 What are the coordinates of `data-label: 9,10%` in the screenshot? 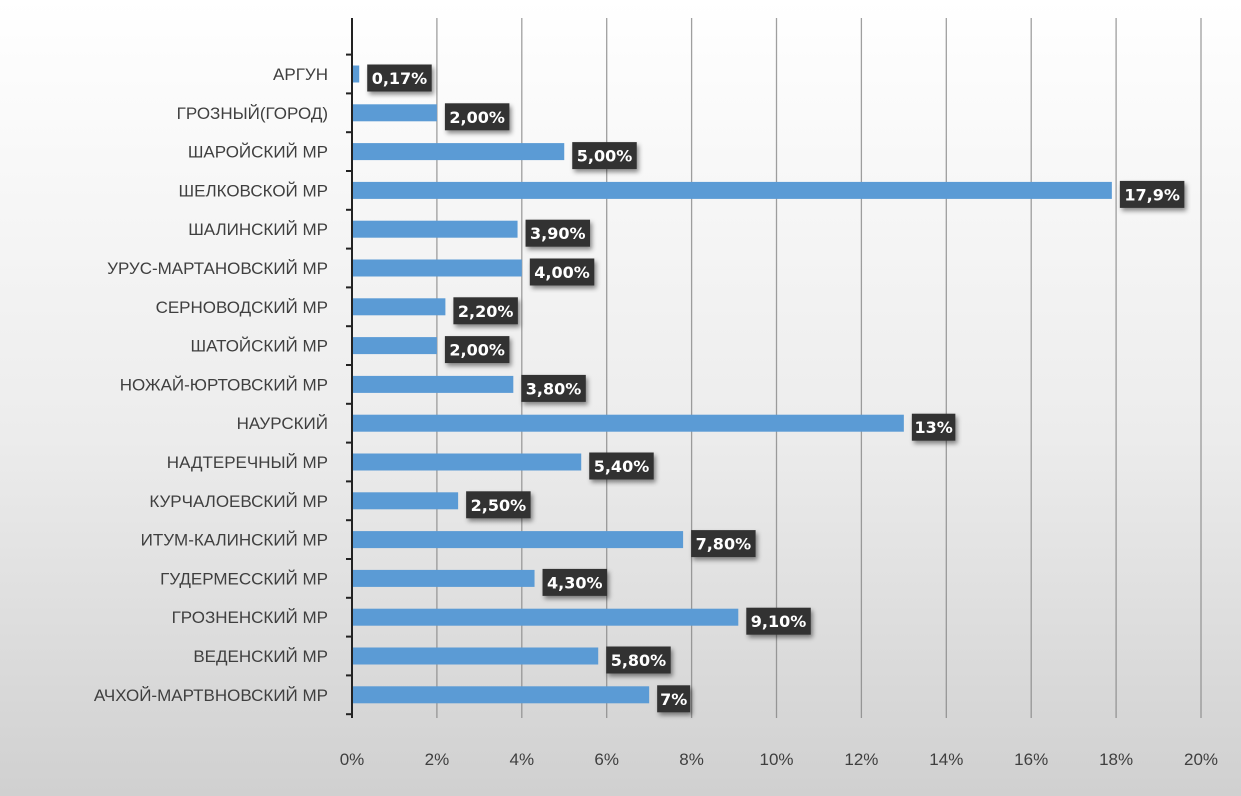 It's located at (778, 621).